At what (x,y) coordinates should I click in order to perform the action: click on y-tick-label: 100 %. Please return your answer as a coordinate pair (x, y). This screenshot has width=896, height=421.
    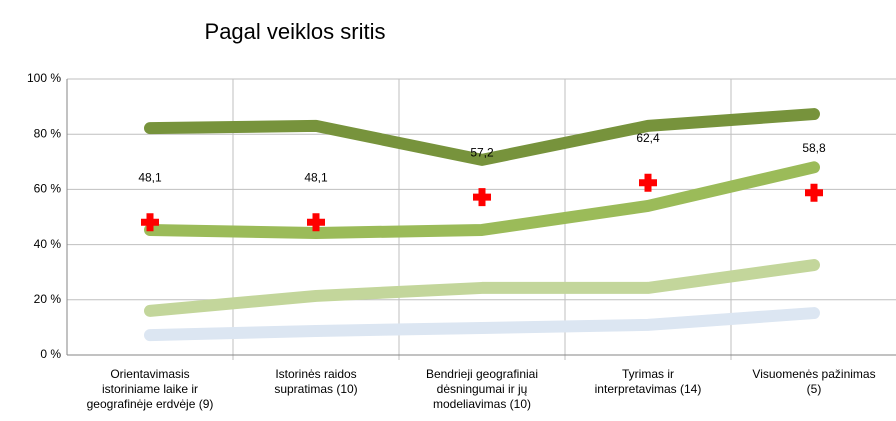
    Looking at the image, I should click on (44, 78).